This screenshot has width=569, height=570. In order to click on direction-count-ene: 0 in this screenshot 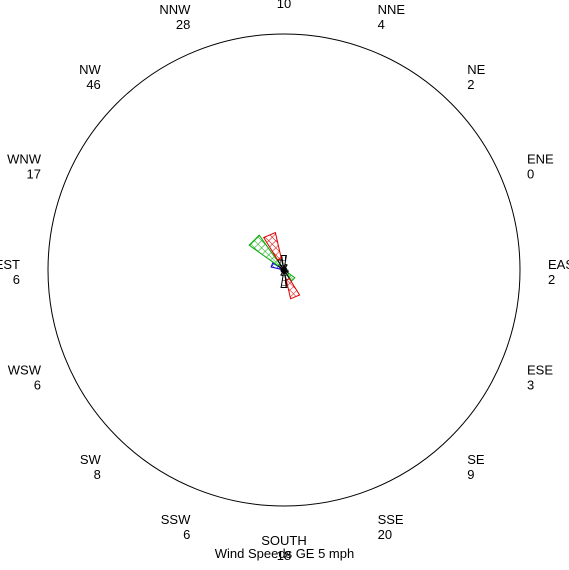, I will do `click(530, 173)`.